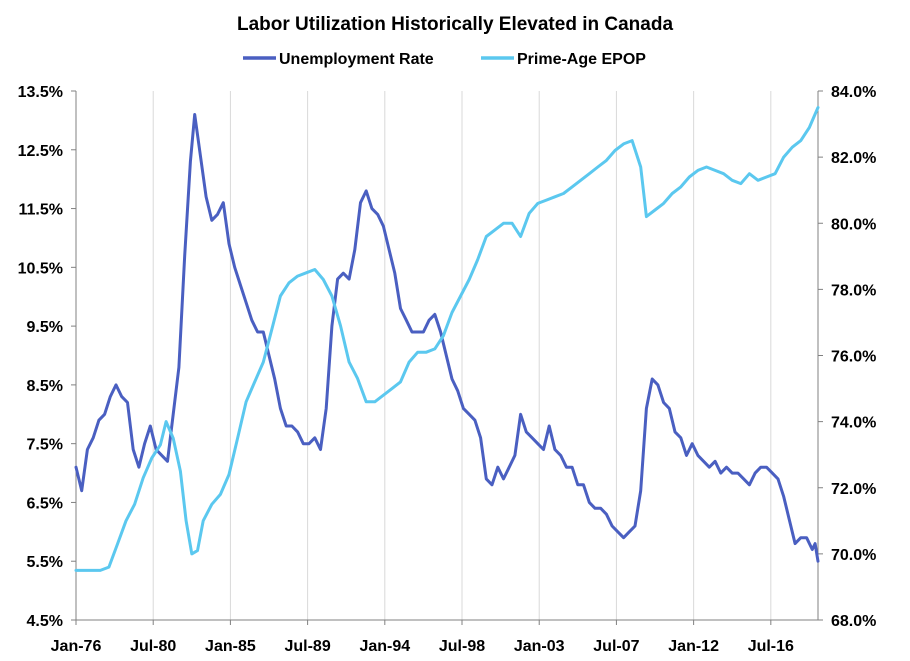 This screenshot has width=910, height=661. I want to click on y-left-tick-label: 11.5%, so click(41, 210).